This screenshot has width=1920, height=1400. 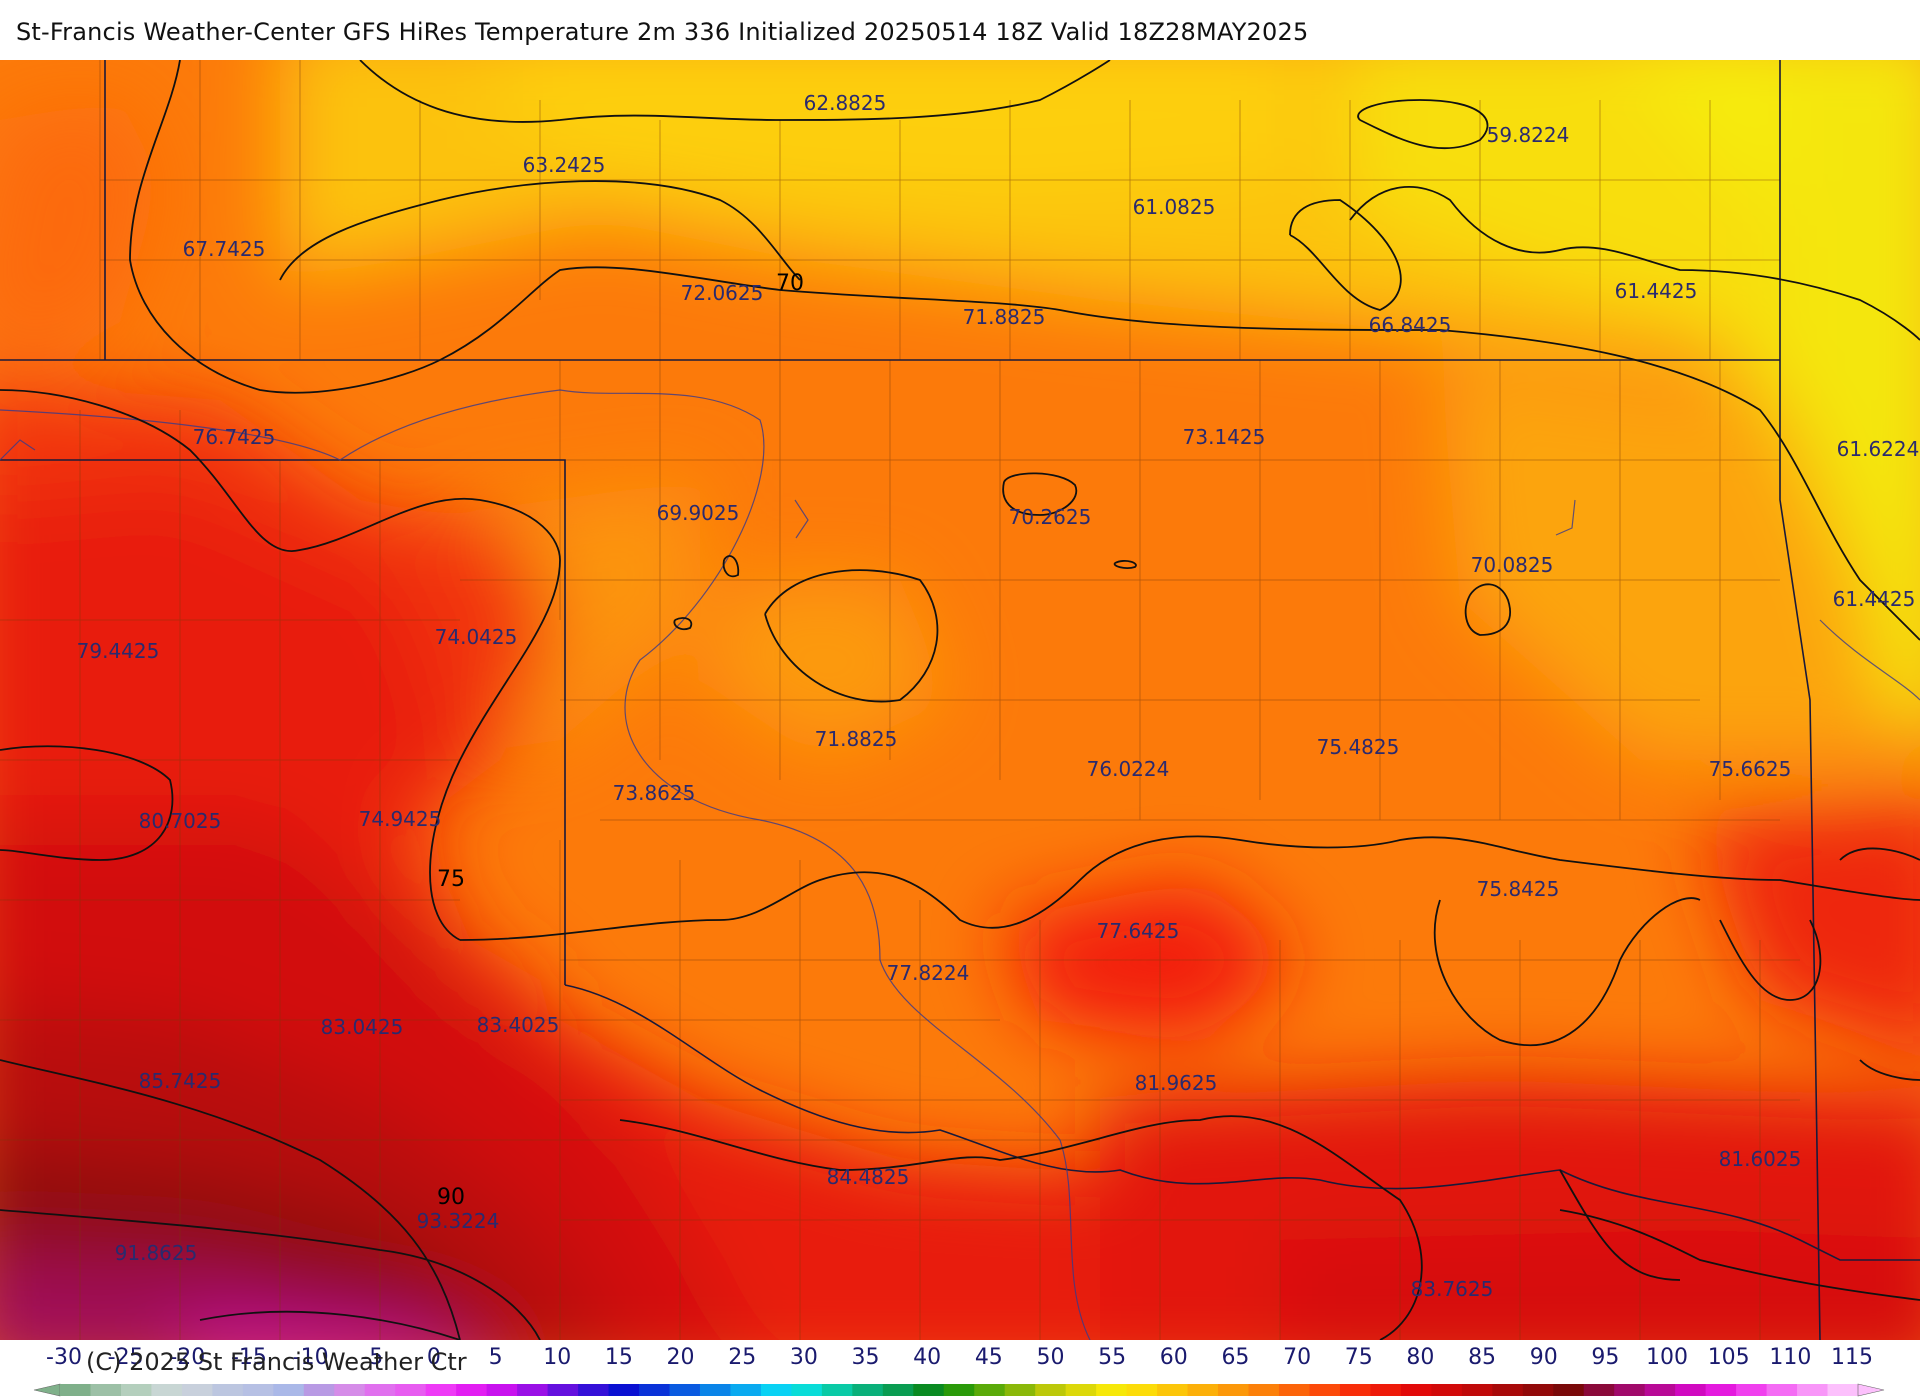 What do you see at coordinates (790, 283) in the screenshot?
I see `isotherm-contour-label: 70` at bounding box center [790, 283].